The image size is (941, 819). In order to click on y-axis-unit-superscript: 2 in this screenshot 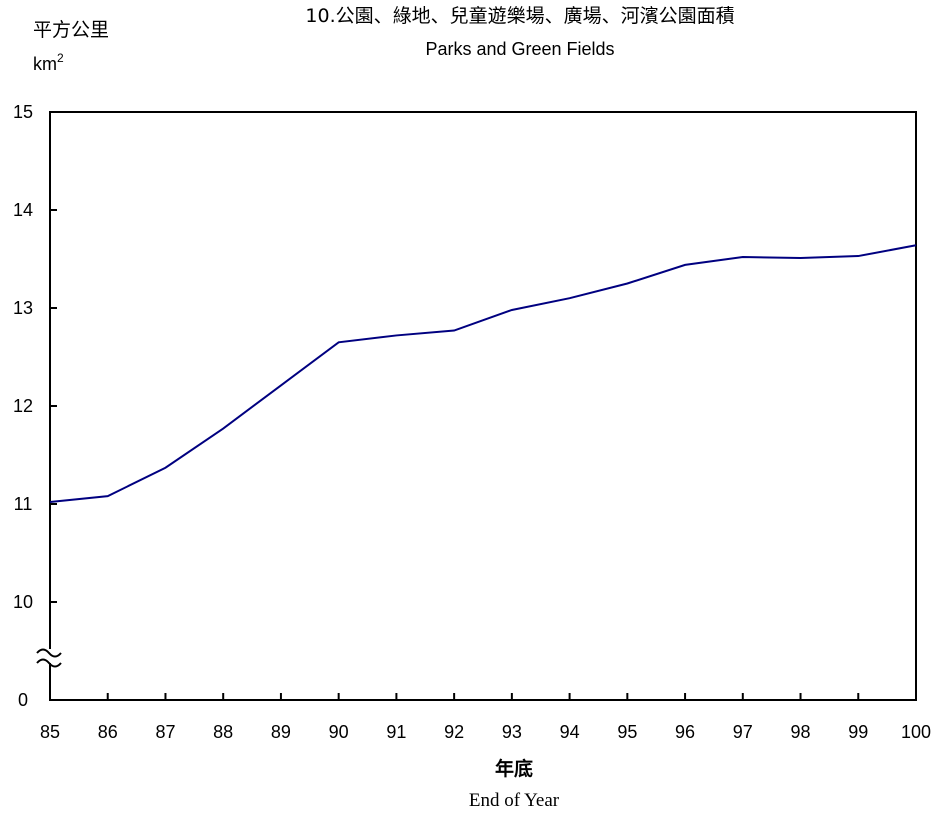, I will do `click(60, 58)`.